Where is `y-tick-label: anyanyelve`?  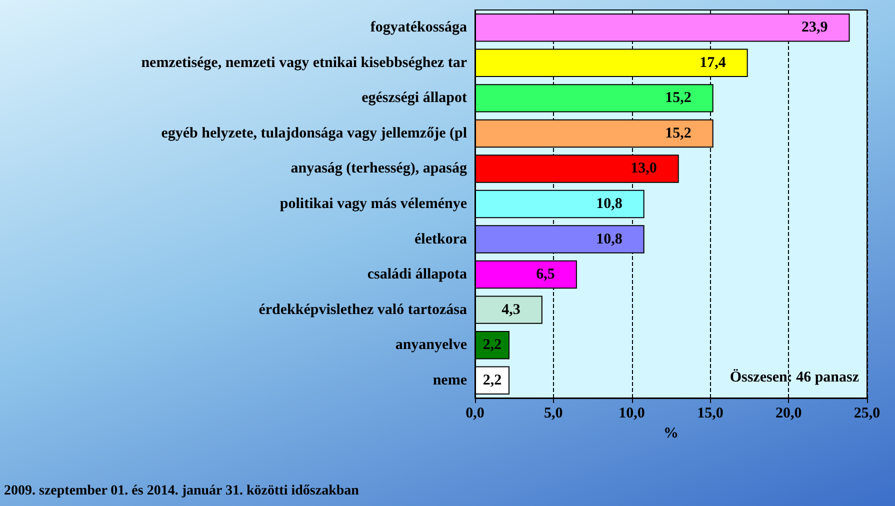
y-tick-label: anyanyelve is located at coordinates (431, 345).